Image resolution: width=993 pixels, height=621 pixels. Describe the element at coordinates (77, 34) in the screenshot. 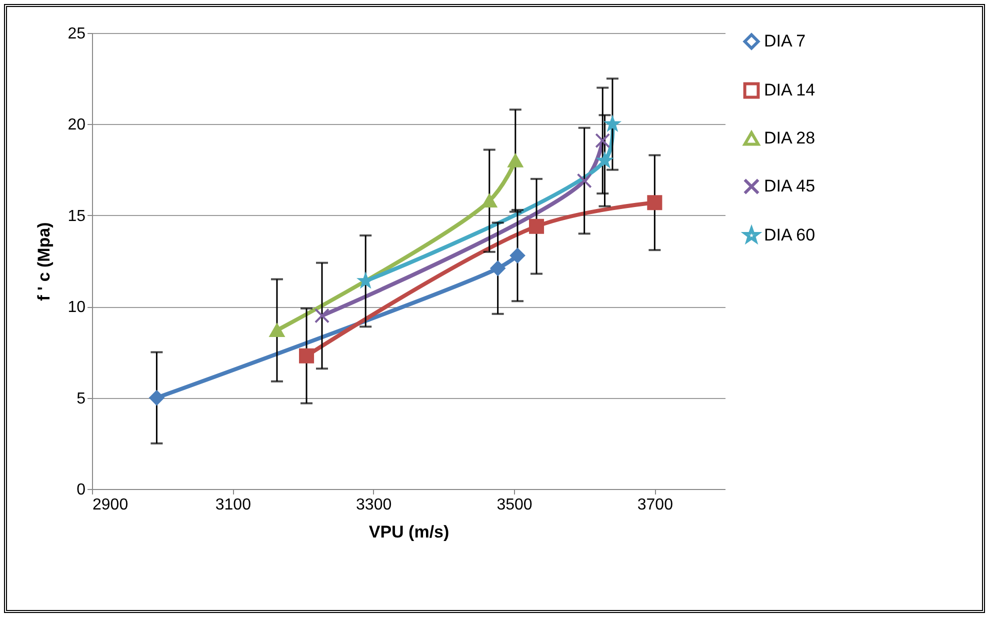

I see `y-tick-label: 25` at that location.